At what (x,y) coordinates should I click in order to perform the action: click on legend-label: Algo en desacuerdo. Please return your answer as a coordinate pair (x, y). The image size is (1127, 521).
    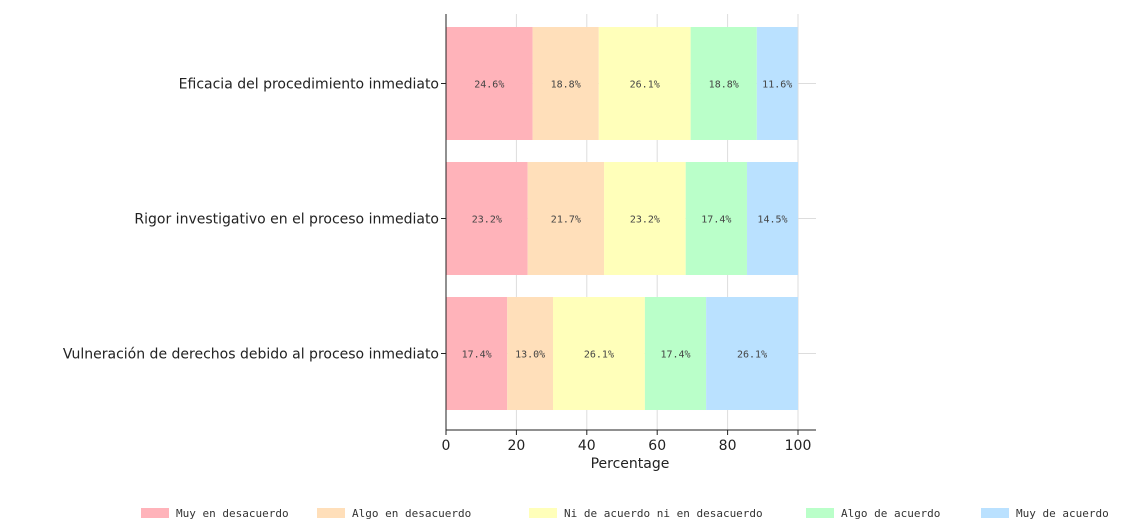
    Looking at the image, I should click on (411, 513).